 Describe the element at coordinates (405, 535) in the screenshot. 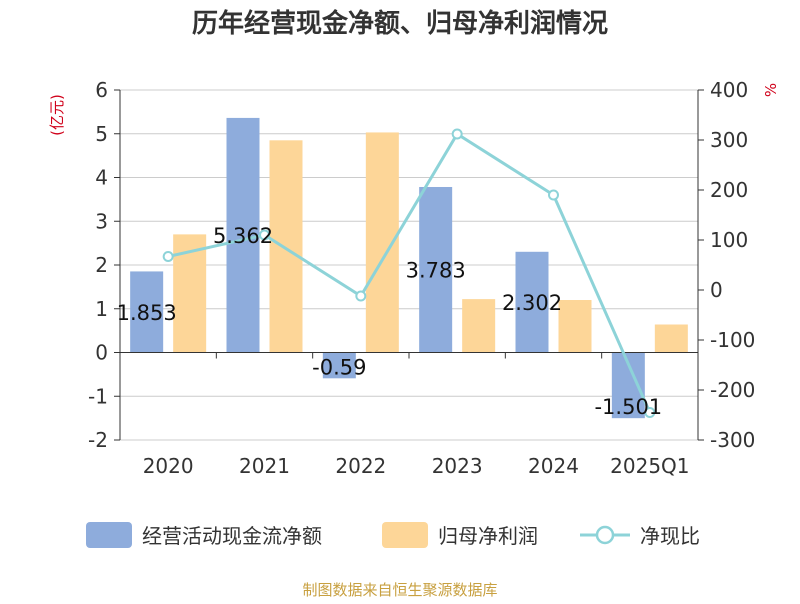

I see `legend-swatch-profit` at that location.